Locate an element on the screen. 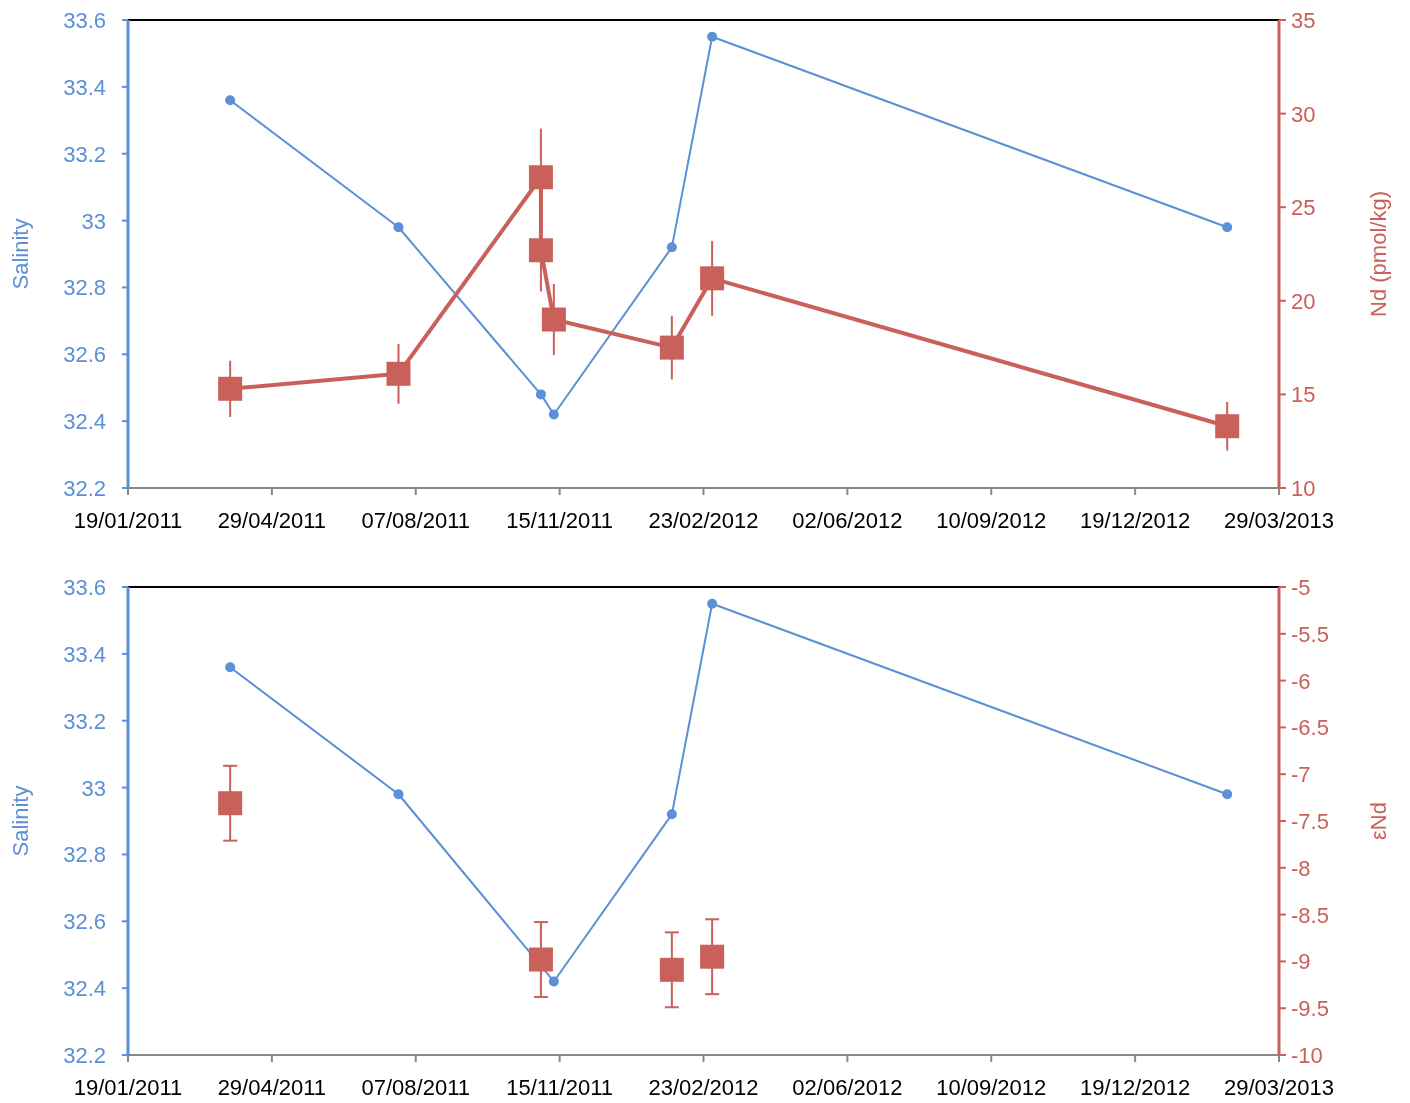 The height and width of the screenshot is (1103, 1410). y2-tick-label: 30 is located at coordinates (1303, 114).